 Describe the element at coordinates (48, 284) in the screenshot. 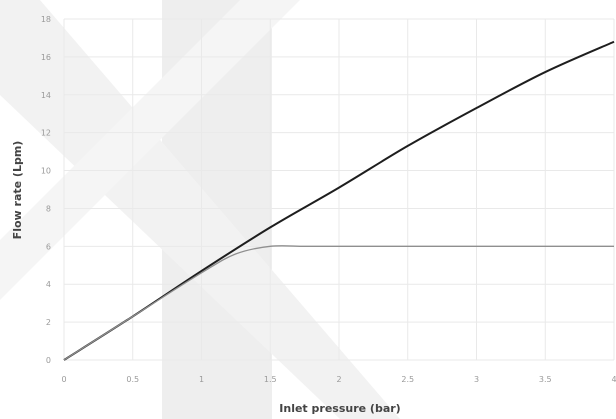

I see `y-tick-label: 4` at that location.